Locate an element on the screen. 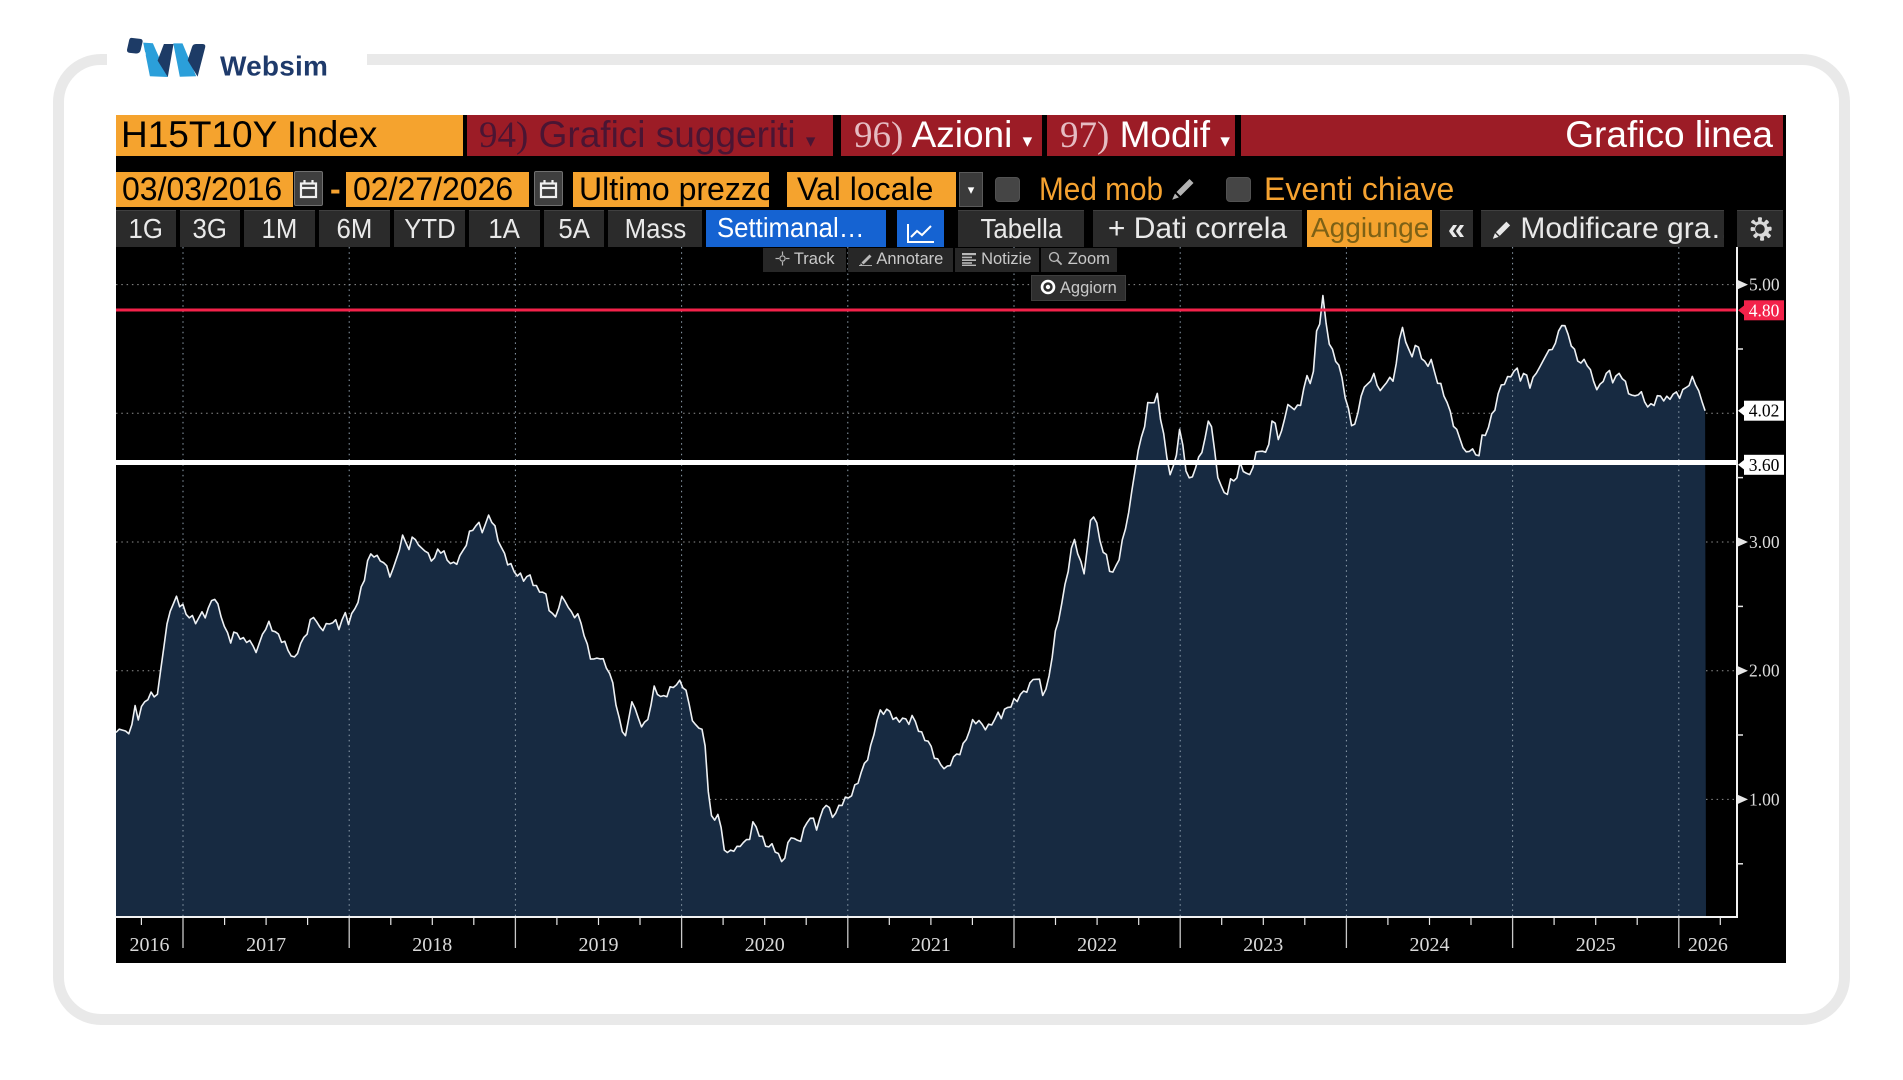 The height and width of the screenshot is (1080, 1903). svg-text: 1.00 is located at coordinates (1764, 799).